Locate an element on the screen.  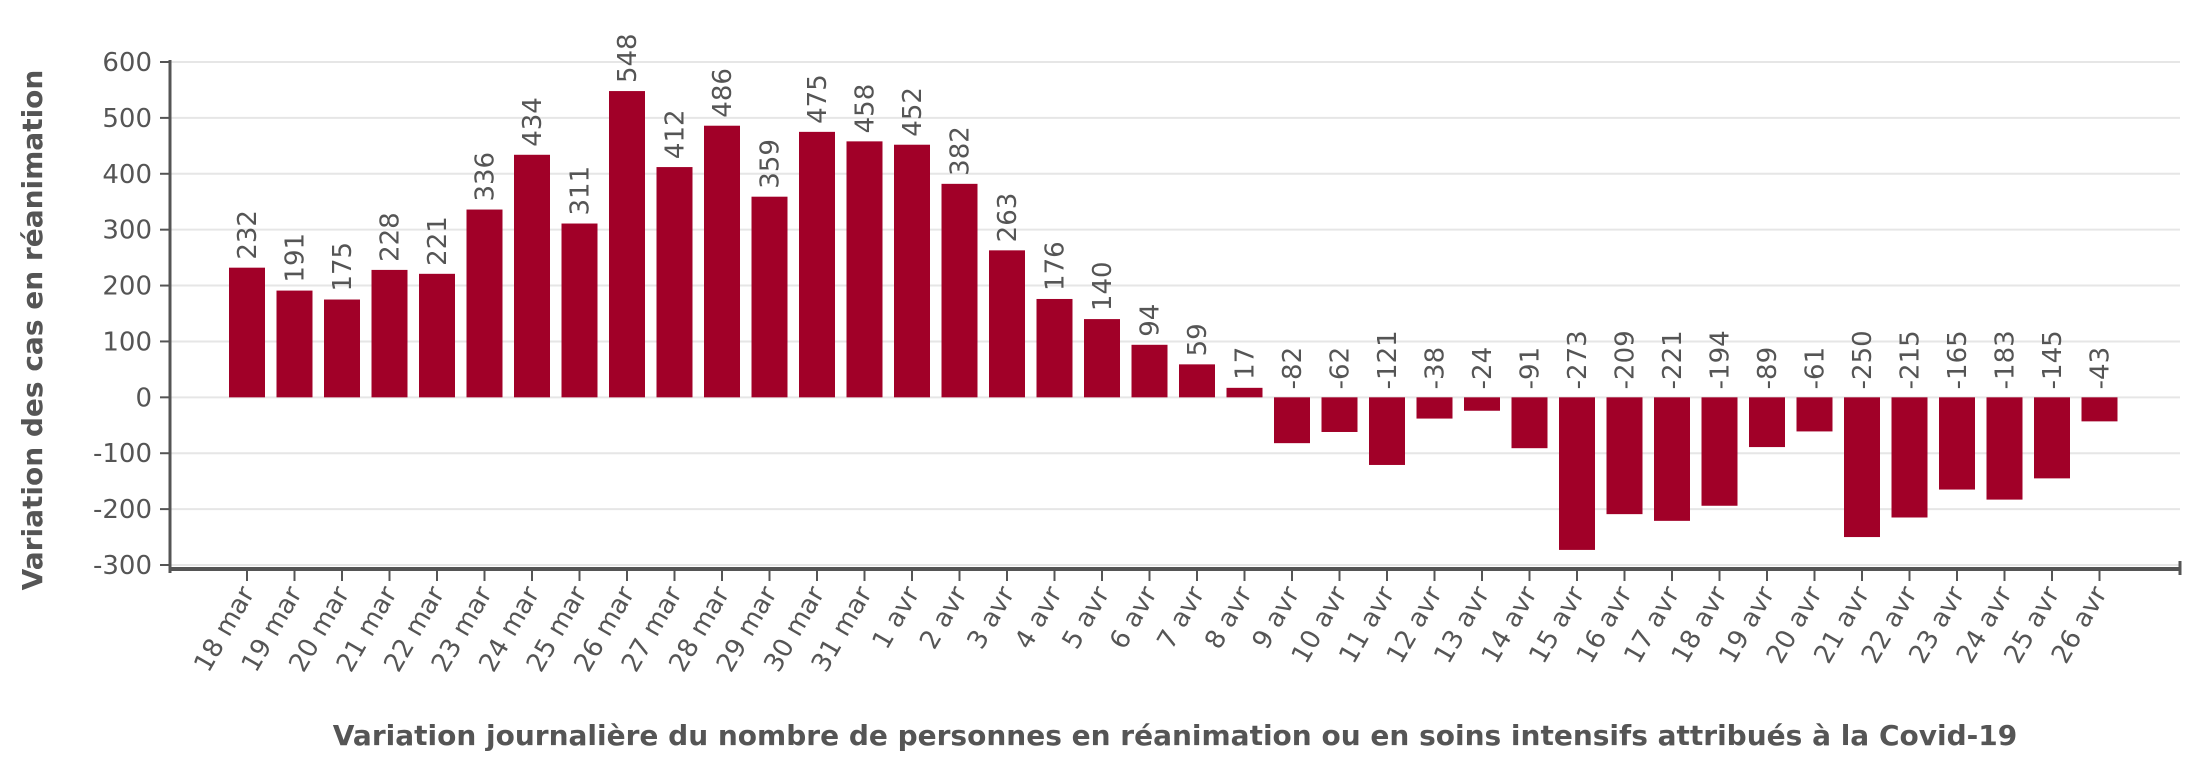
x-tick-label: 2 avr is located at coordinates (944, 617).